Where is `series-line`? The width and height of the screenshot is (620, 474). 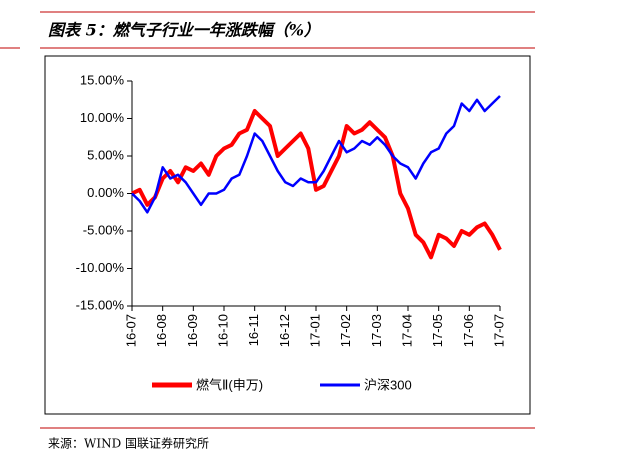 series-line is located at coordinates (316, 154).